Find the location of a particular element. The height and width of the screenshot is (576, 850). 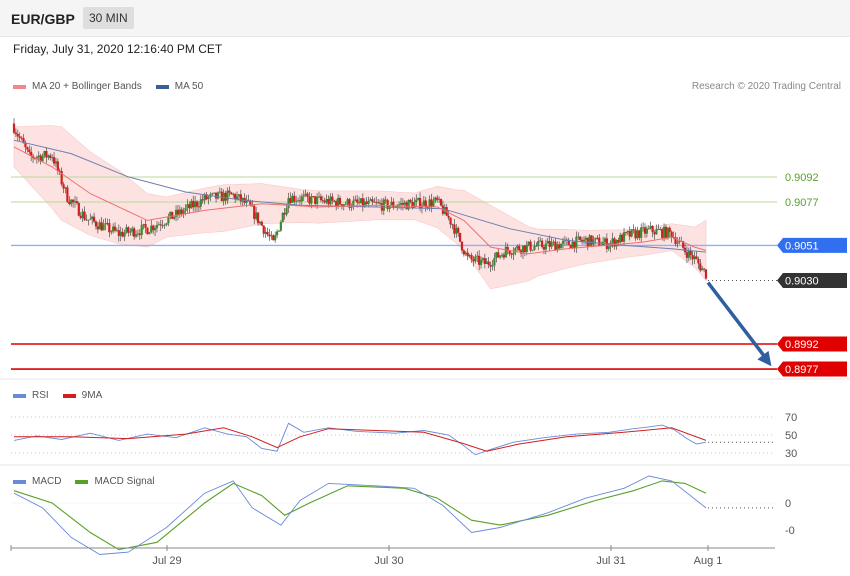

macd-signal-line is located at coordinates (360, 515).